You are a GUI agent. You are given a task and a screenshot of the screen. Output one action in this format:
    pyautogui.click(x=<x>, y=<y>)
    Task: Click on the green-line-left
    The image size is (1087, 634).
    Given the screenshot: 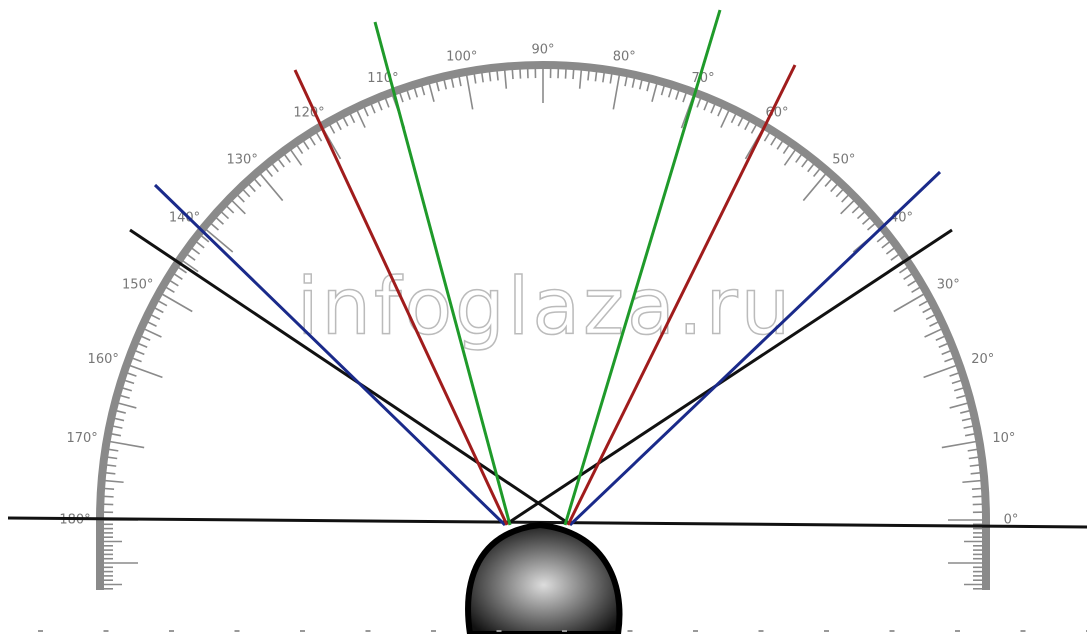 What is the action you would take?
    pyautogui.click(x=442, y=273)
    